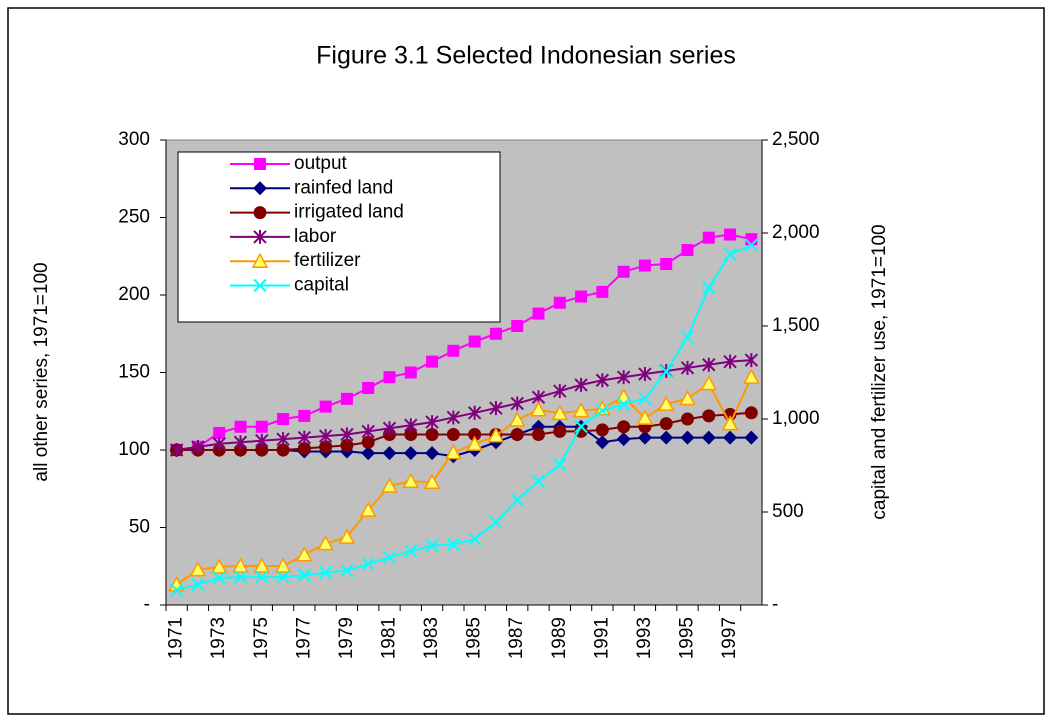  I want to click on y-tick-label: 300, so click(134, 139).